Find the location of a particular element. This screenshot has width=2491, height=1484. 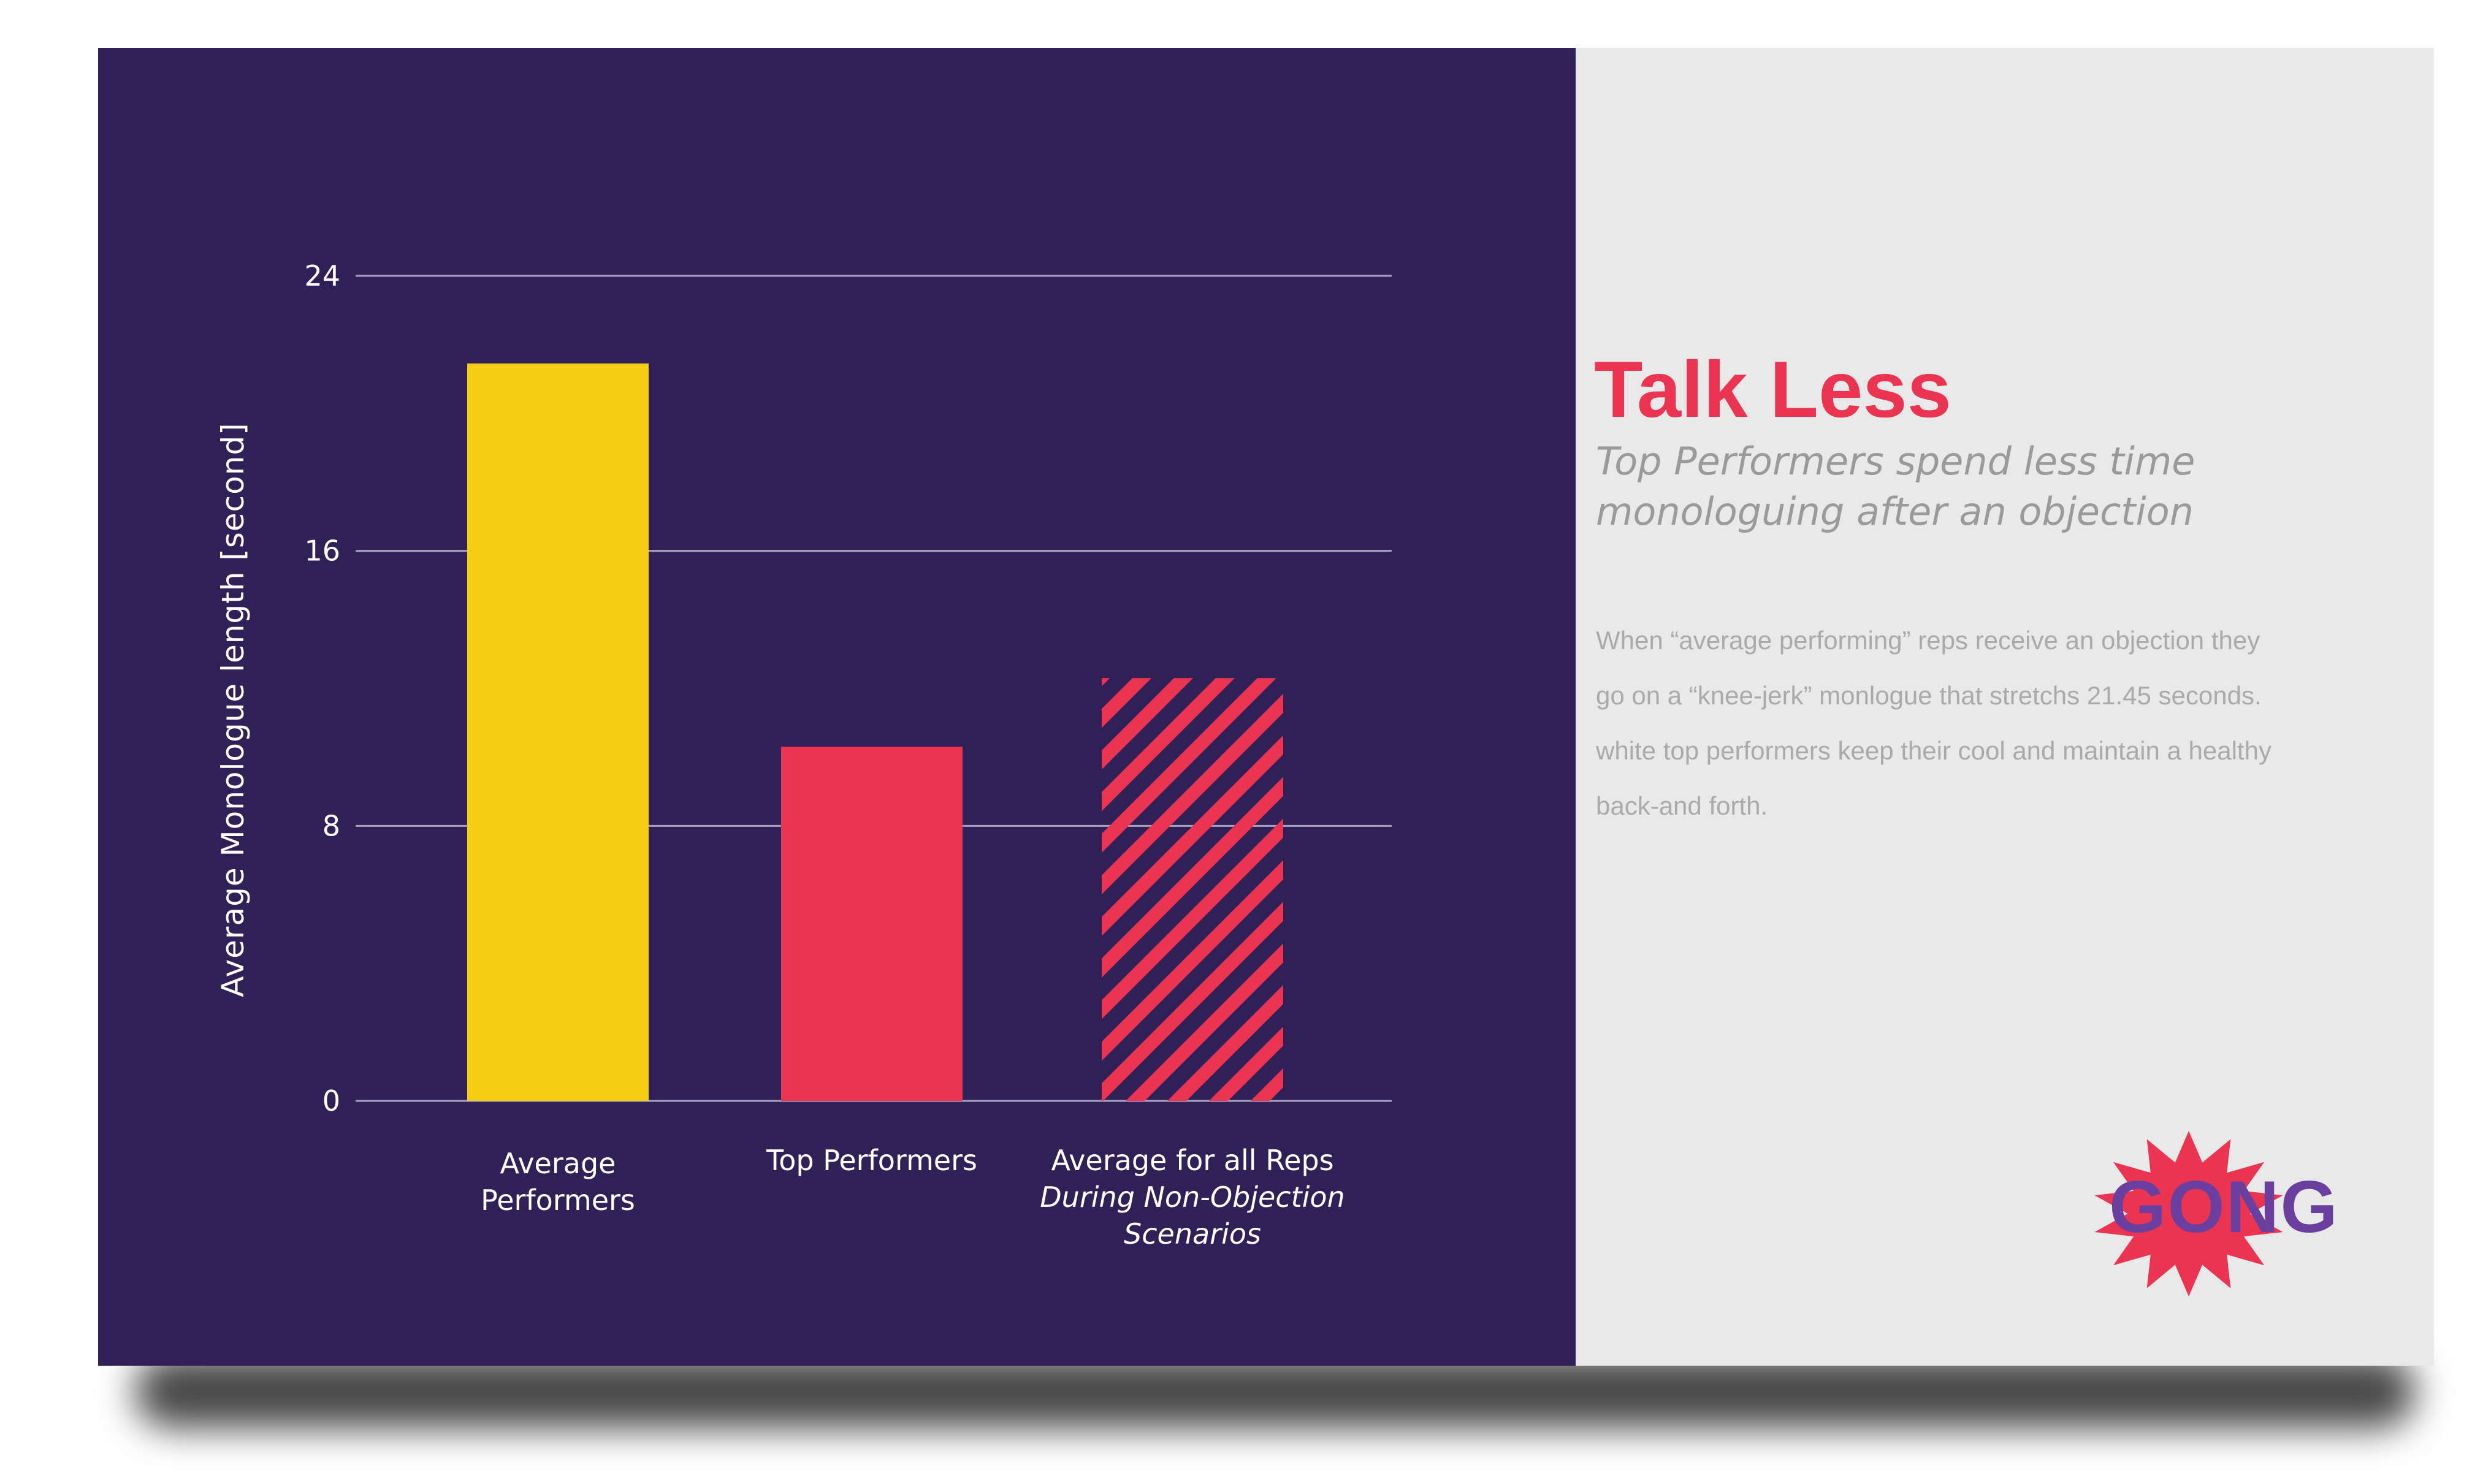

category-sublabel: During Non-Objection Scenarios is located at coordinates (1192, 1215).